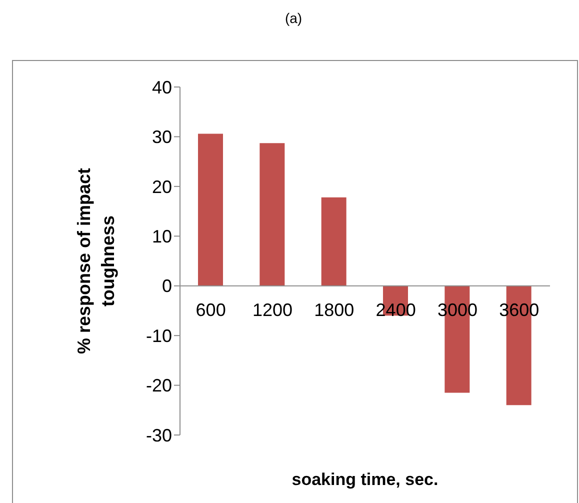 Image resolution: width=579 pixels, height=503 pixels. What do you see at coordinates (211, 310) in the screenshot?
I see `x-tick-label: 600` at bounding box center [211, 310].